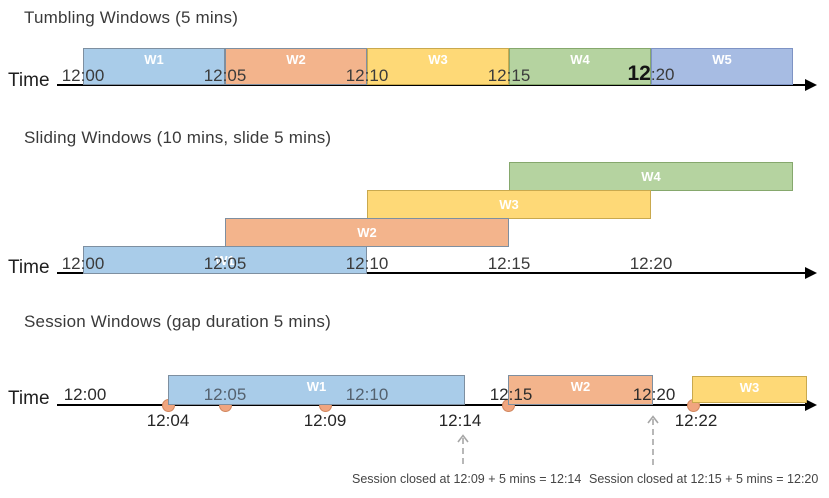  What do you see at coordinates (704, 479) in the screenshot?
I see `session-close-annotation-2: Session closed at 12:15 + 5 mins = 12:20` at bounding box center [704, 479].